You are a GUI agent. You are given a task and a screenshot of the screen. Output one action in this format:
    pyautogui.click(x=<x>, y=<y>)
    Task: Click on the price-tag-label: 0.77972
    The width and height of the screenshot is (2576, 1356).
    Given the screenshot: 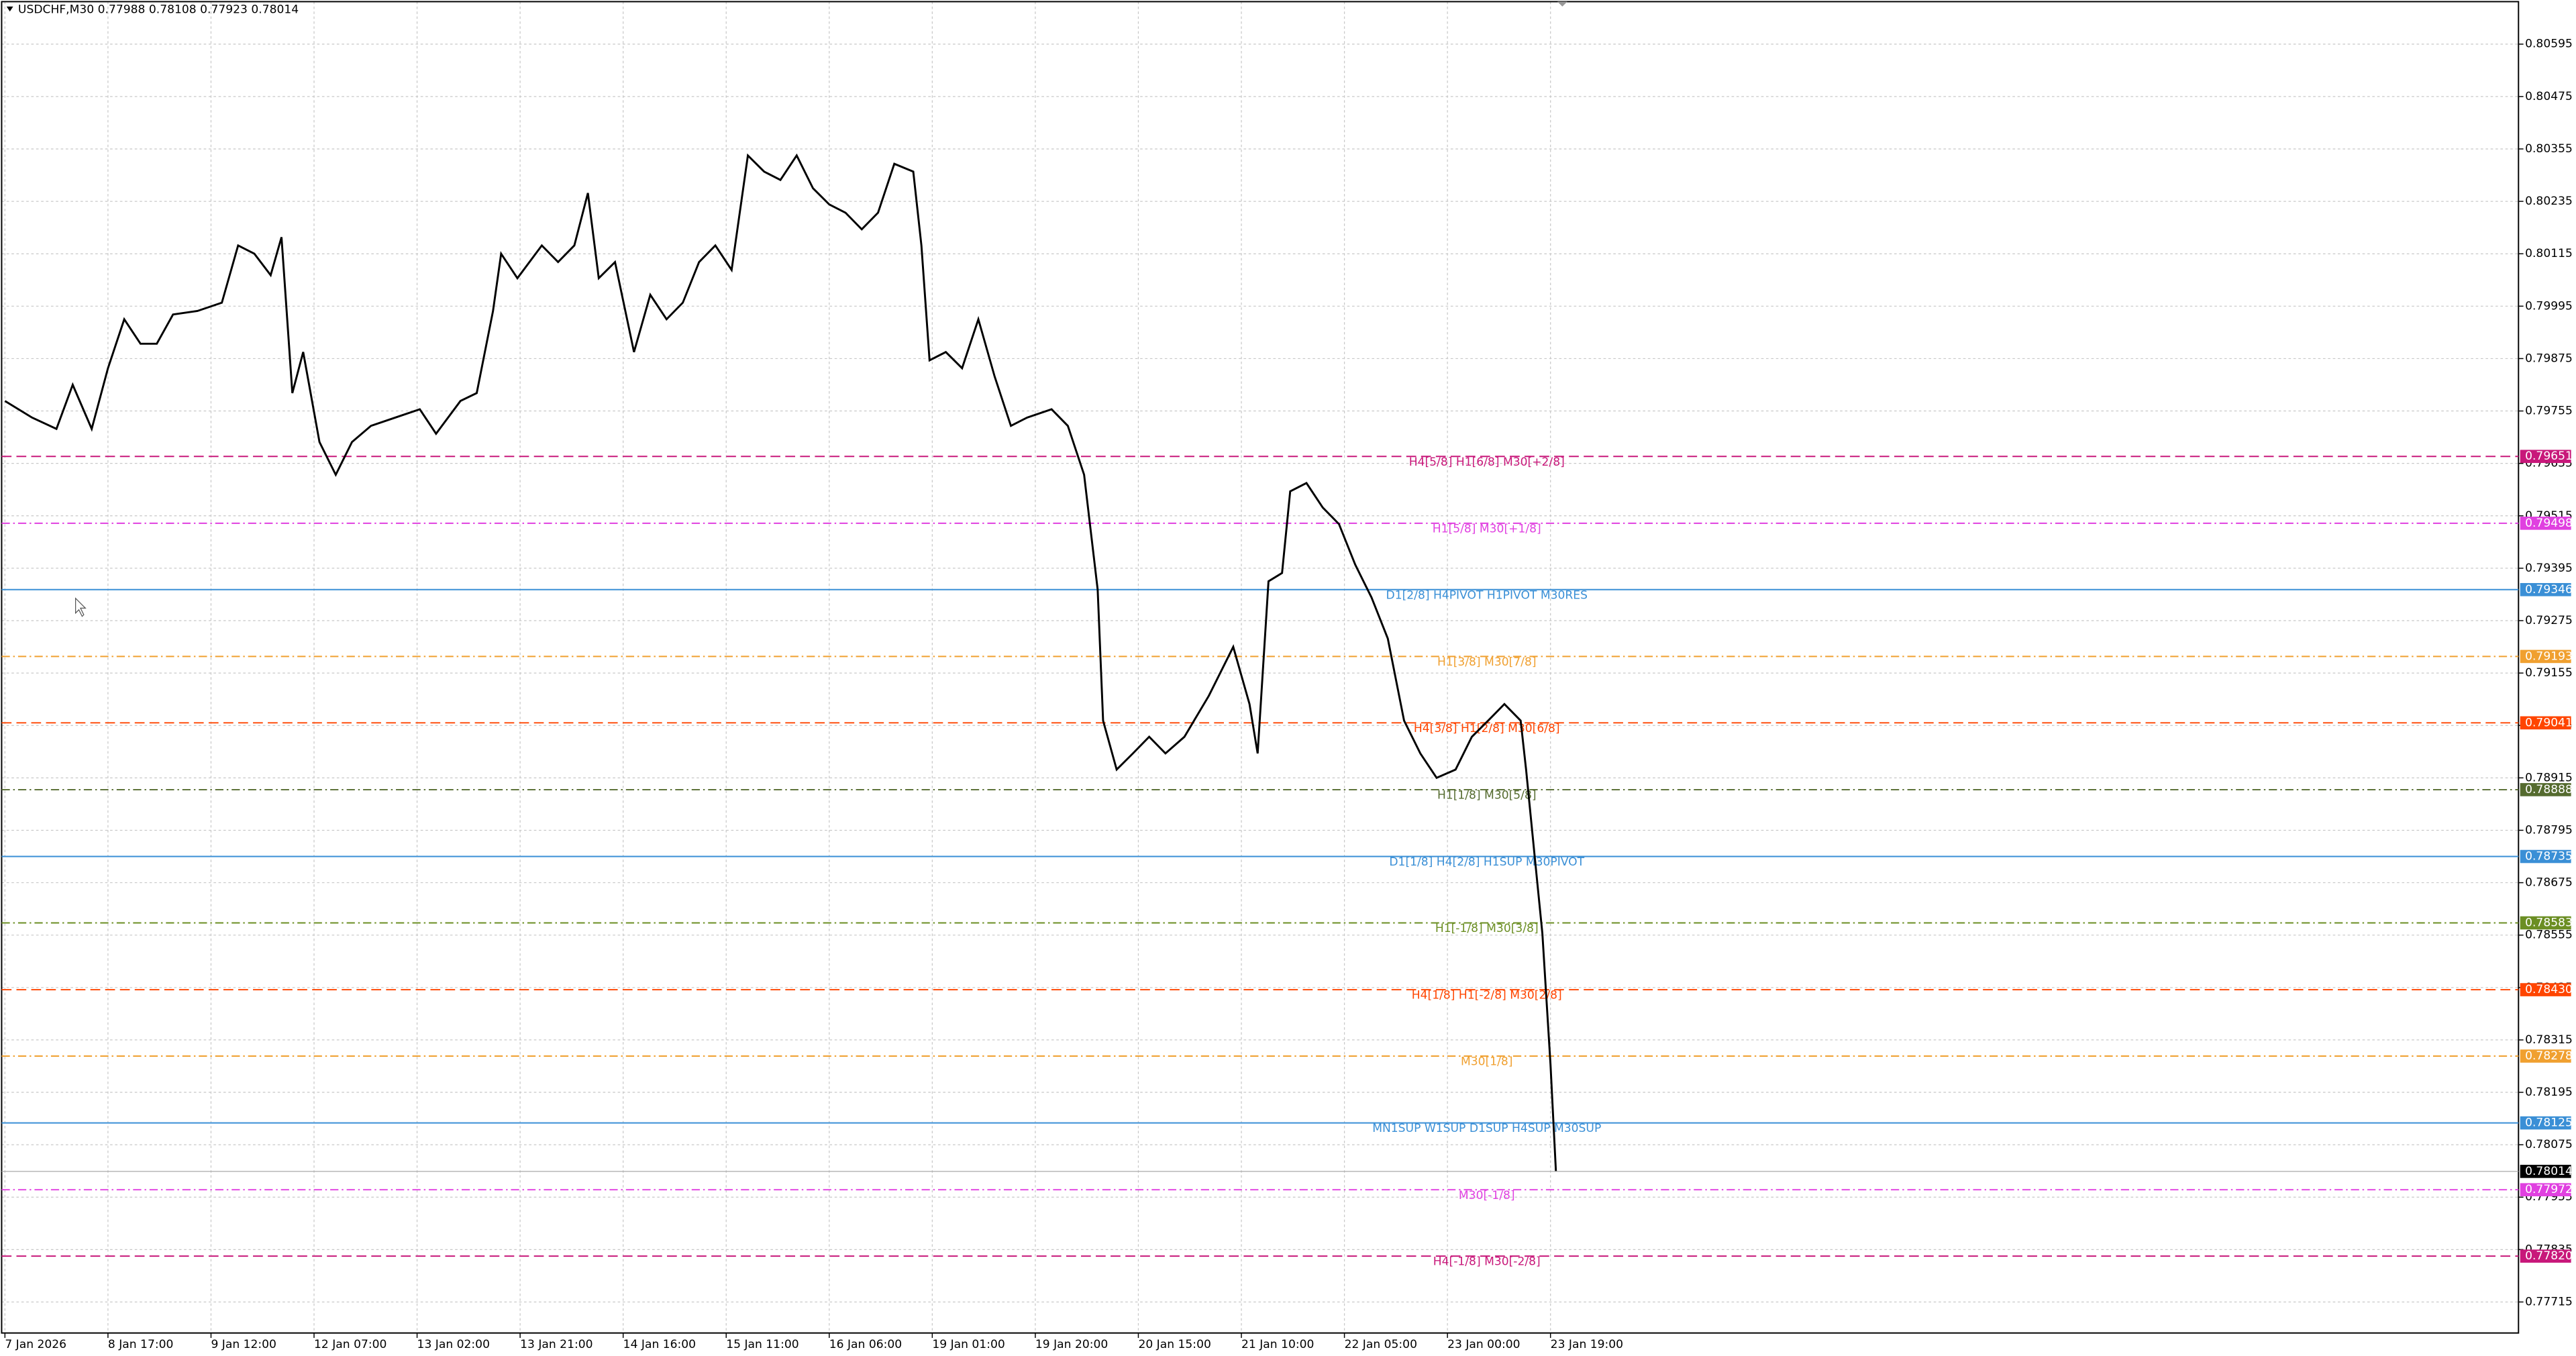 What is the action you would take?
    pyautogui.click(x=2549, y=1189)
    